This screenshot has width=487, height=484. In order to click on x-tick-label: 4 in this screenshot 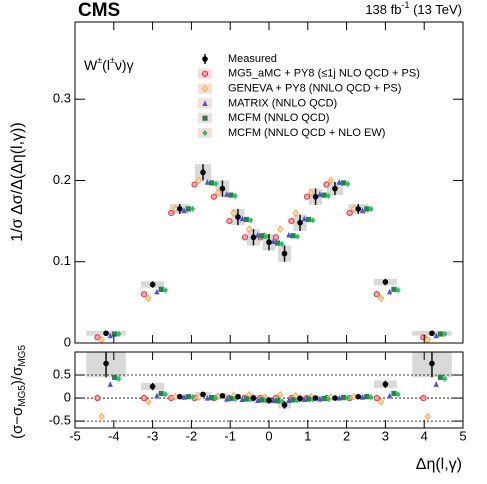, I will do `click(424, 435)`.